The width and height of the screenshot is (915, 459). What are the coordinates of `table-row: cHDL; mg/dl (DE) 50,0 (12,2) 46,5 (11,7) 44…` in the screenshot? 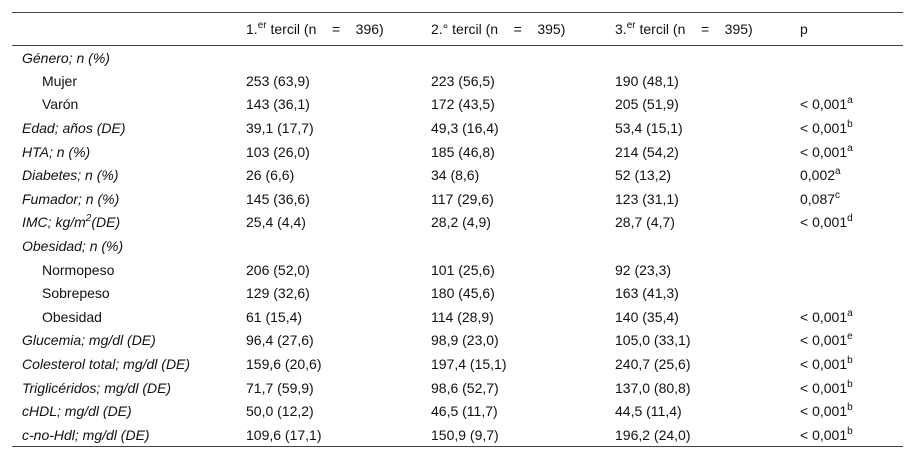 It's located at (457, 411).